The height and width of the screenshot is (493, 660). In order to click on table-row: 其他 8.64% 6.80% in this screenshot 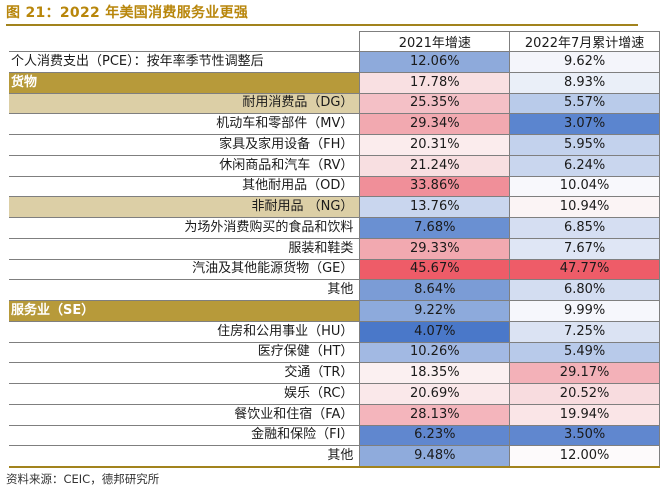, I will do `click(334, 290)`.